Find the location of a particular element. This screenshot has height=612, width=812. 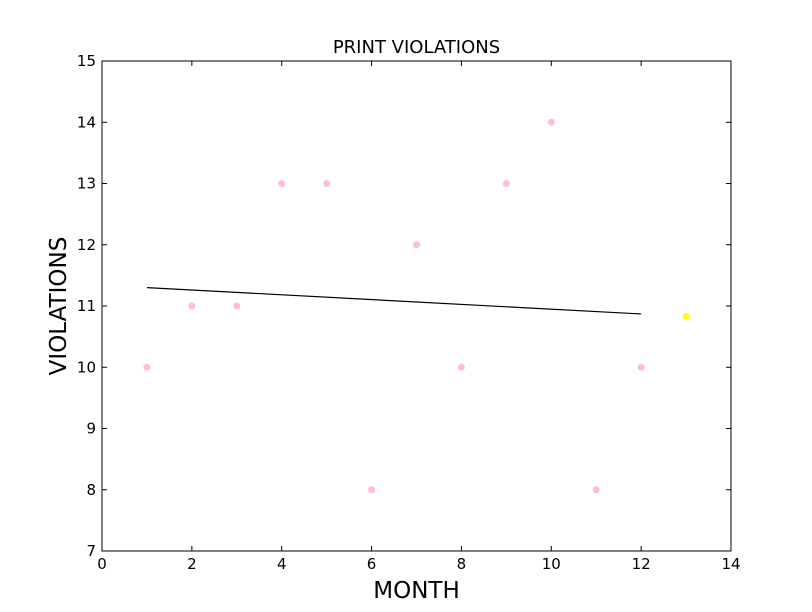

x-tick-label: 14 is located at coordinates (730, 564).